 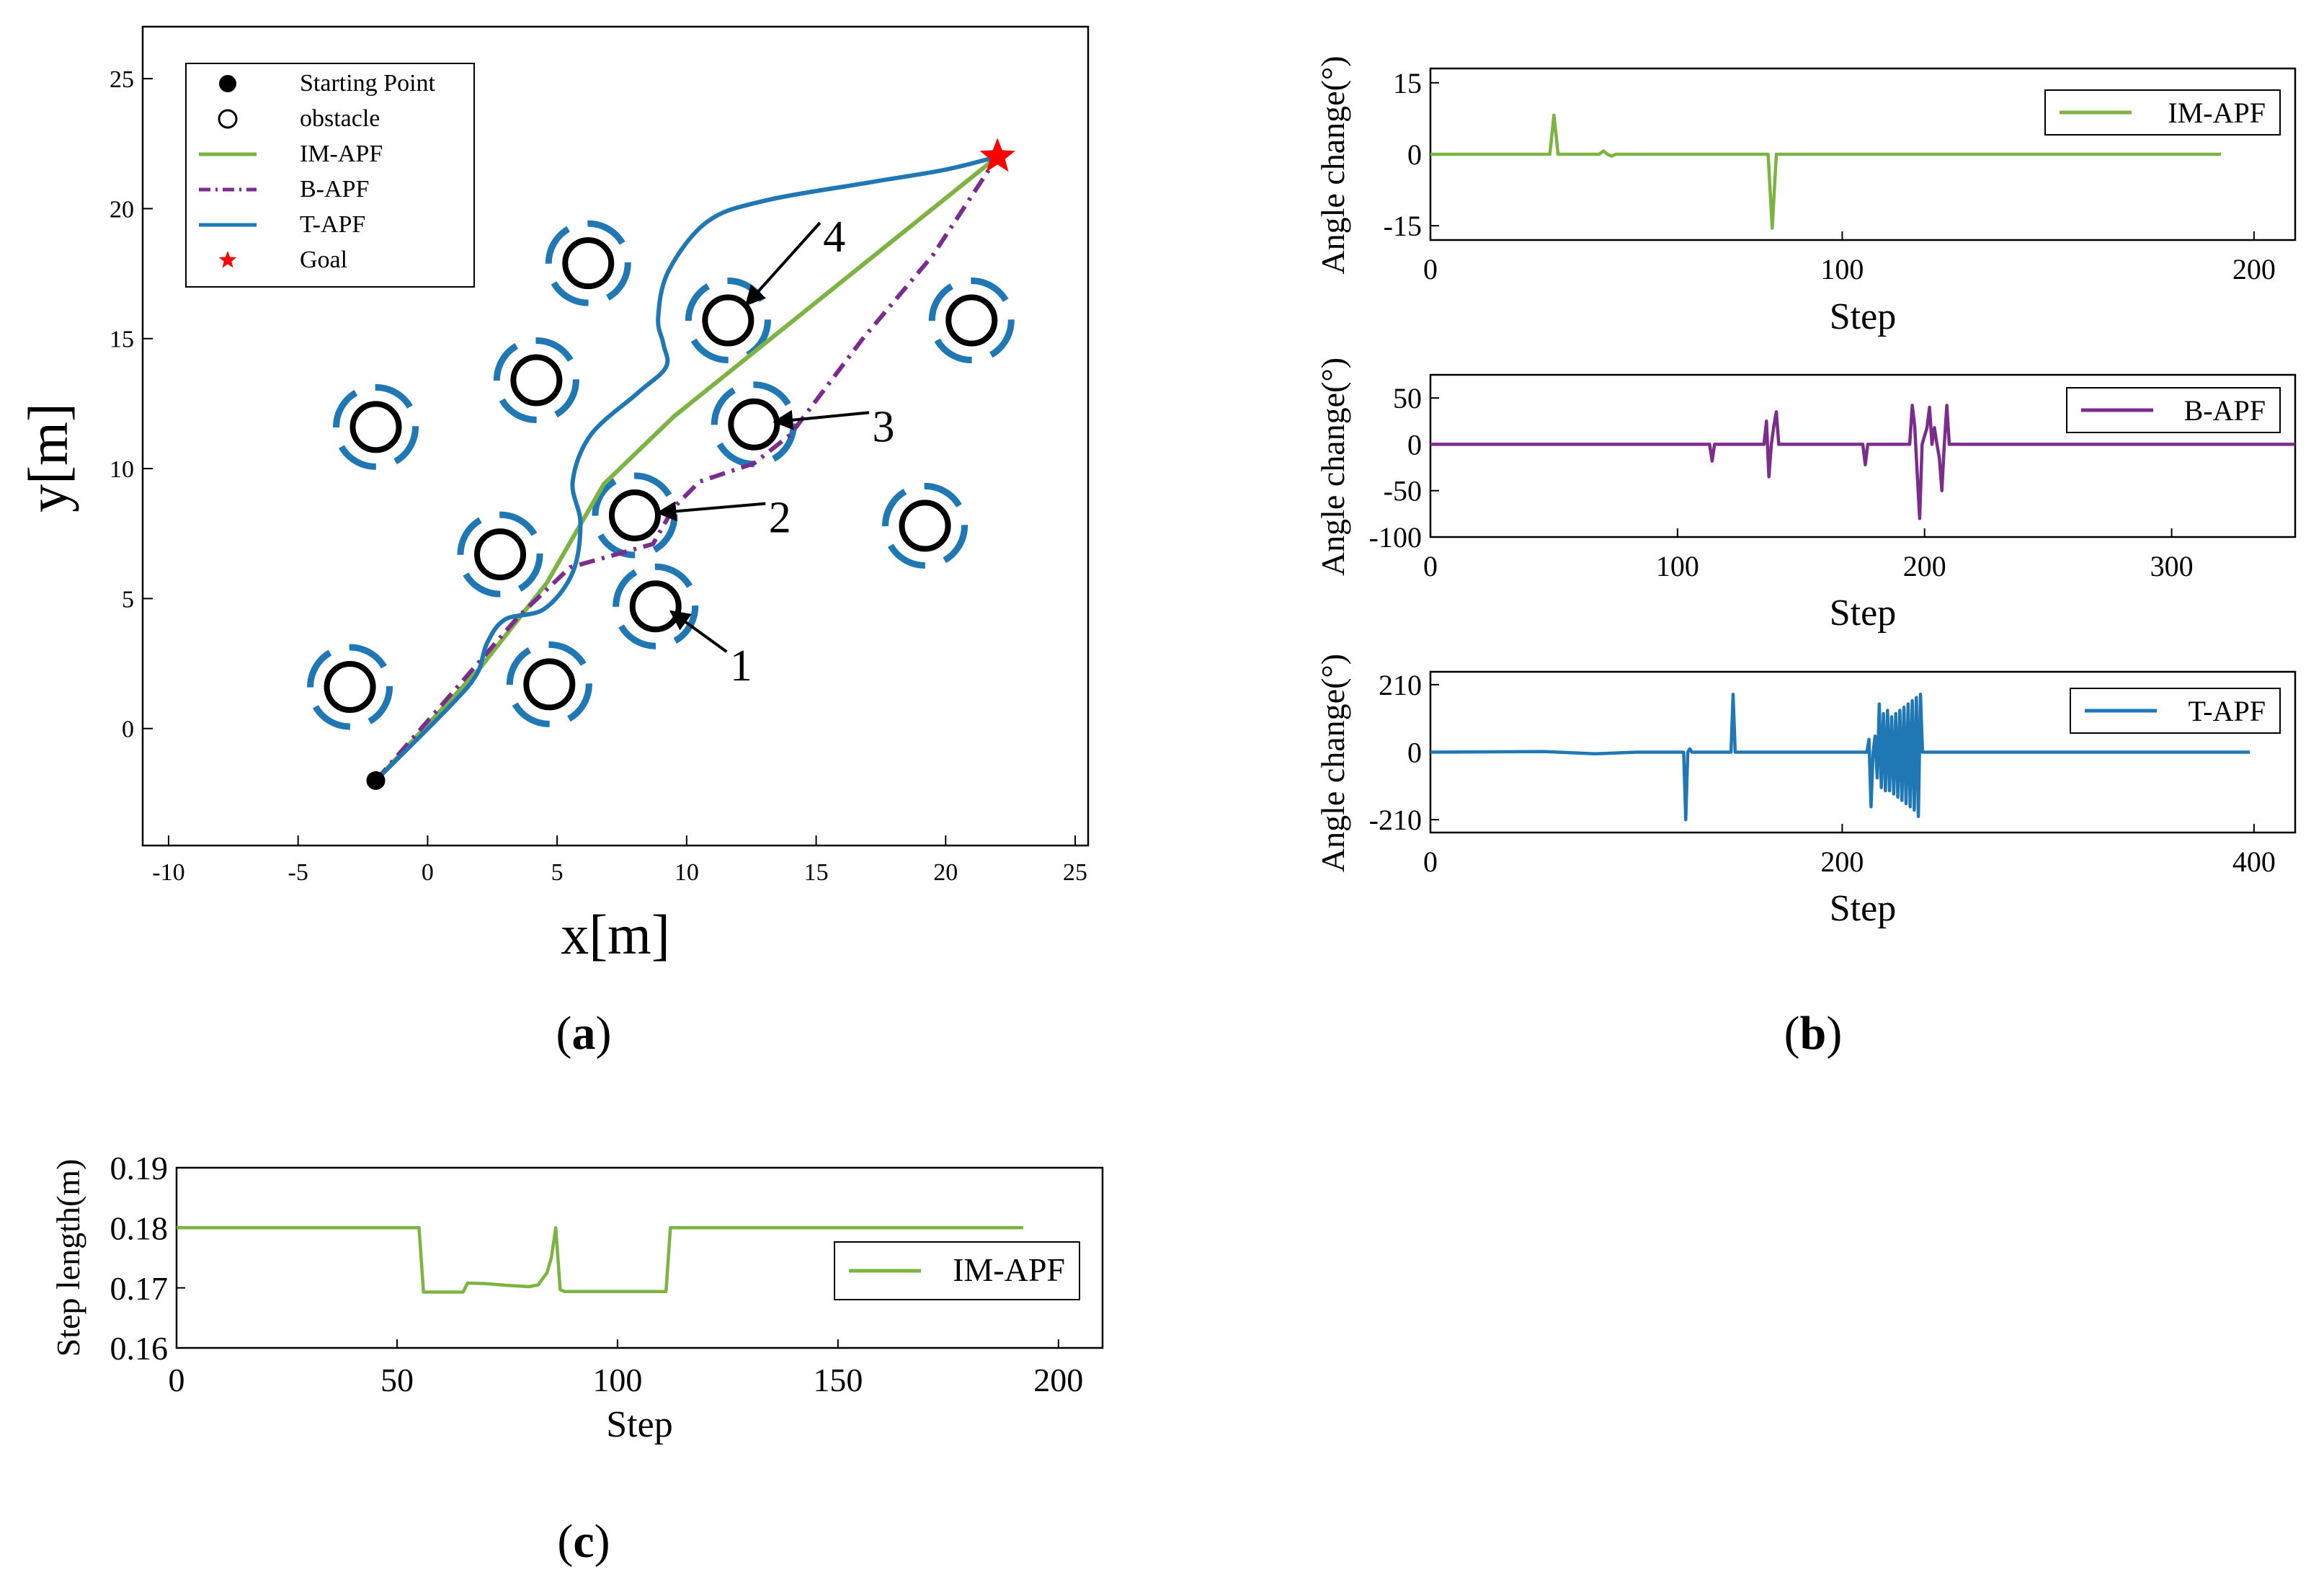 What do you see at coordinates (1400, 685) in the screenshot?
I see `y-tick-label: 210` at bounding box center [1400, 685].